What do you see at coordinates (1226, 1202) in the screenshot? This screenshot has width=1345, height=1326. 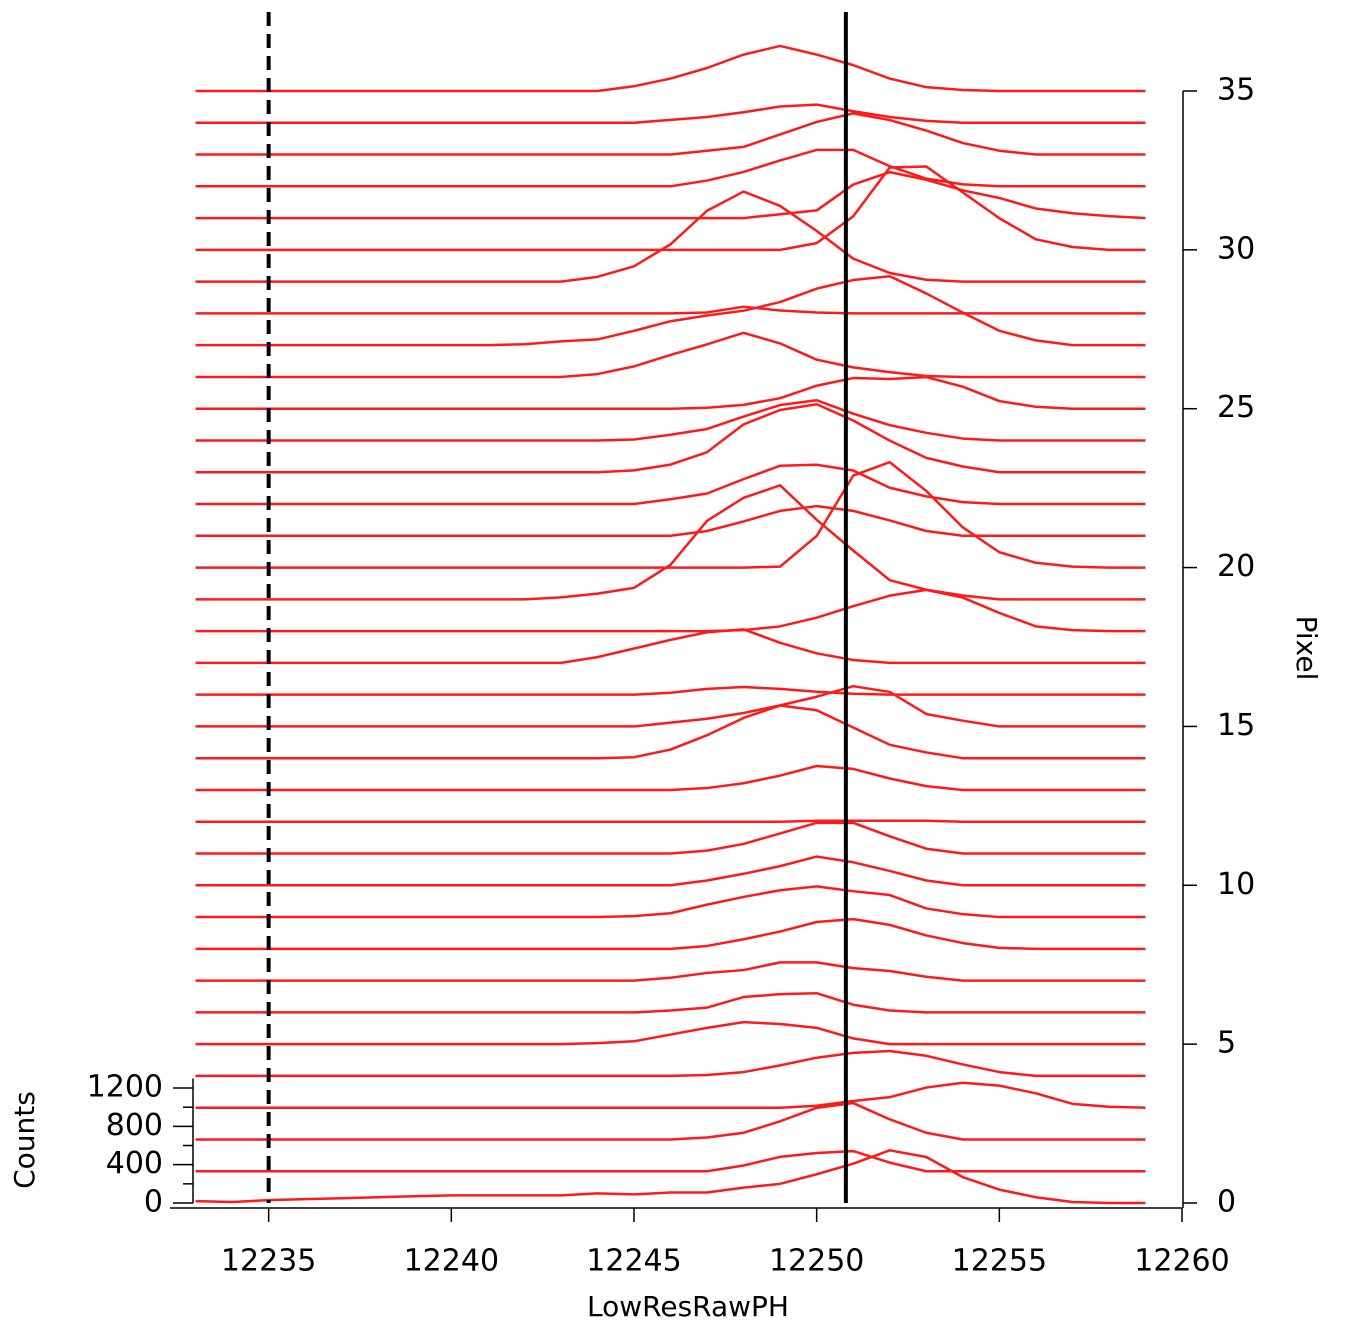 I see `y2-tick-label: 0` at bounding box center [1226, 1202].